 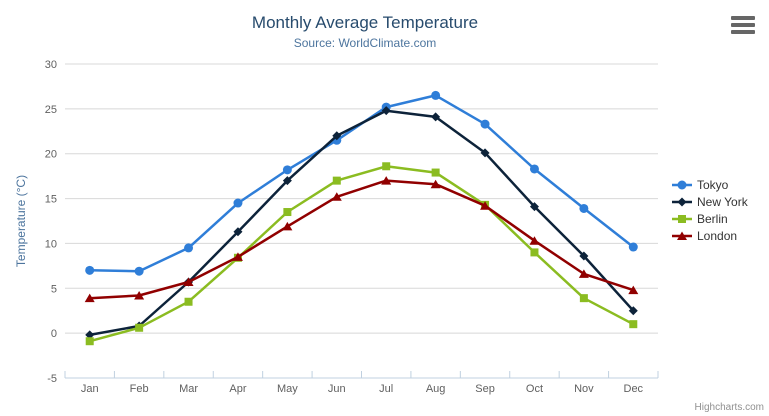 I want to click on x-axis-label: Aug, so click(x=436, y=389).